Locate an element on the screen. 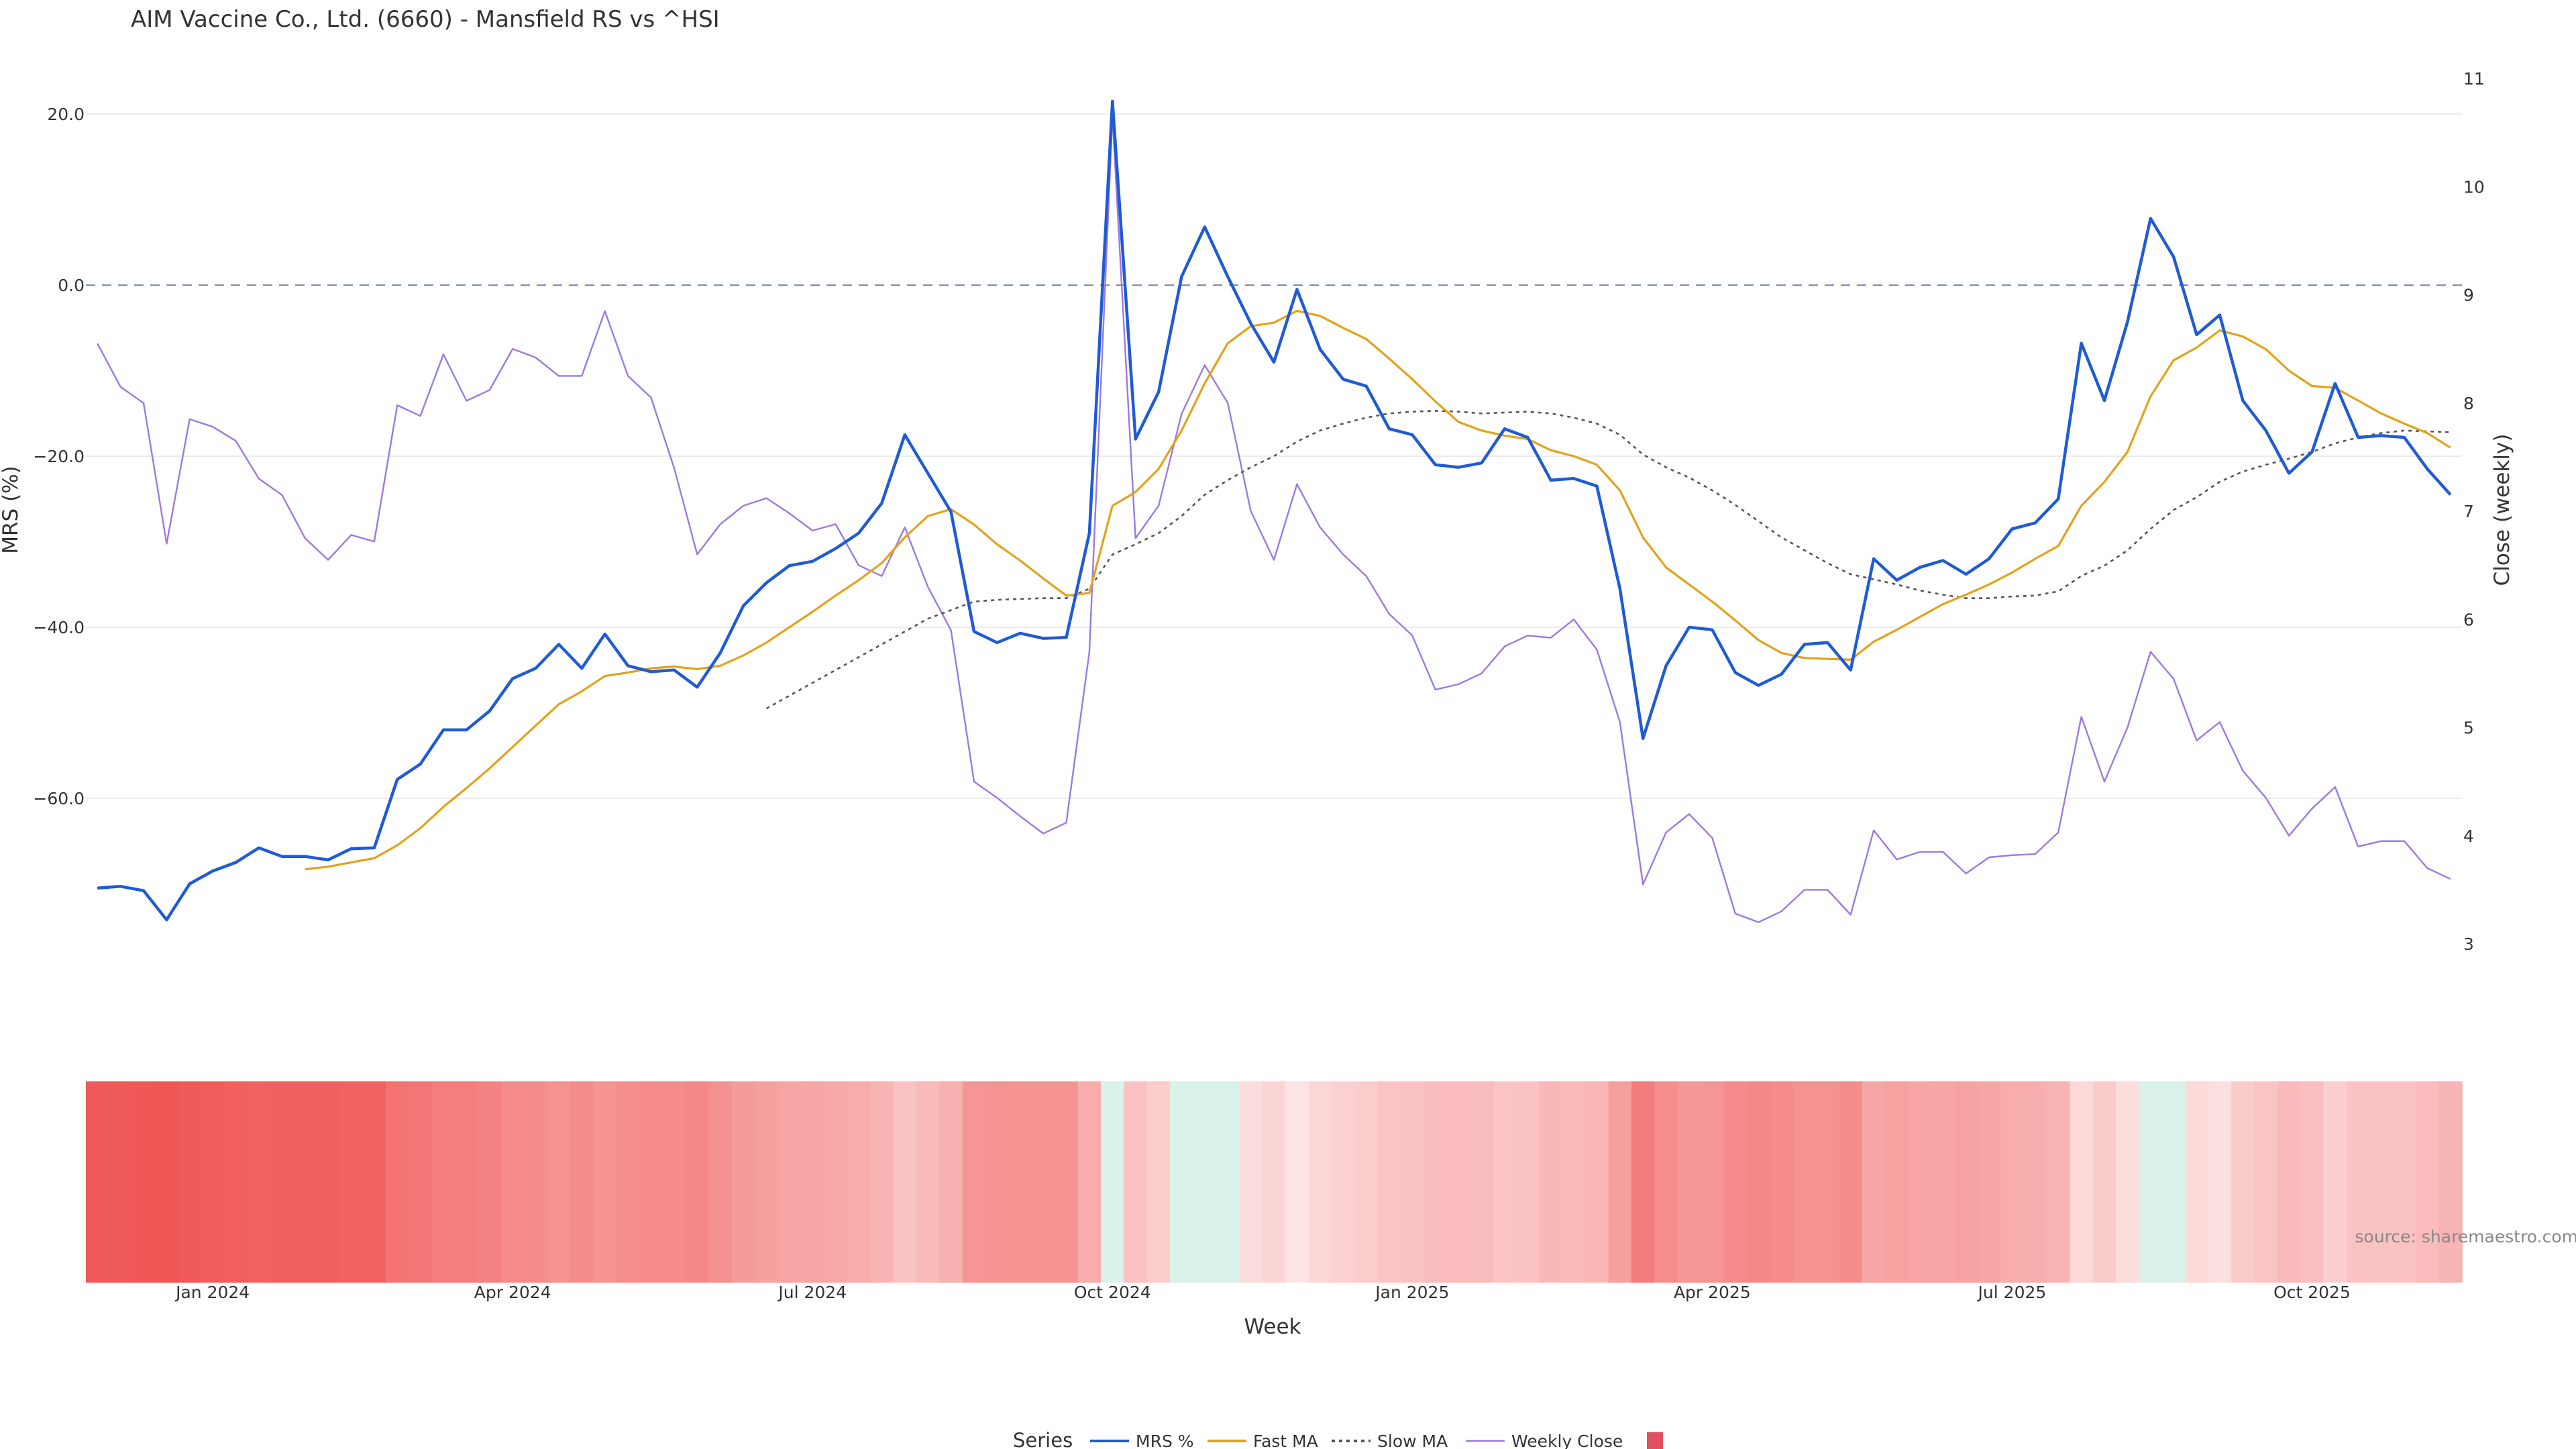 This screenshot has height=1449, width=2576. y-tick-label: 20.0 is located at coordinates (66, 114).